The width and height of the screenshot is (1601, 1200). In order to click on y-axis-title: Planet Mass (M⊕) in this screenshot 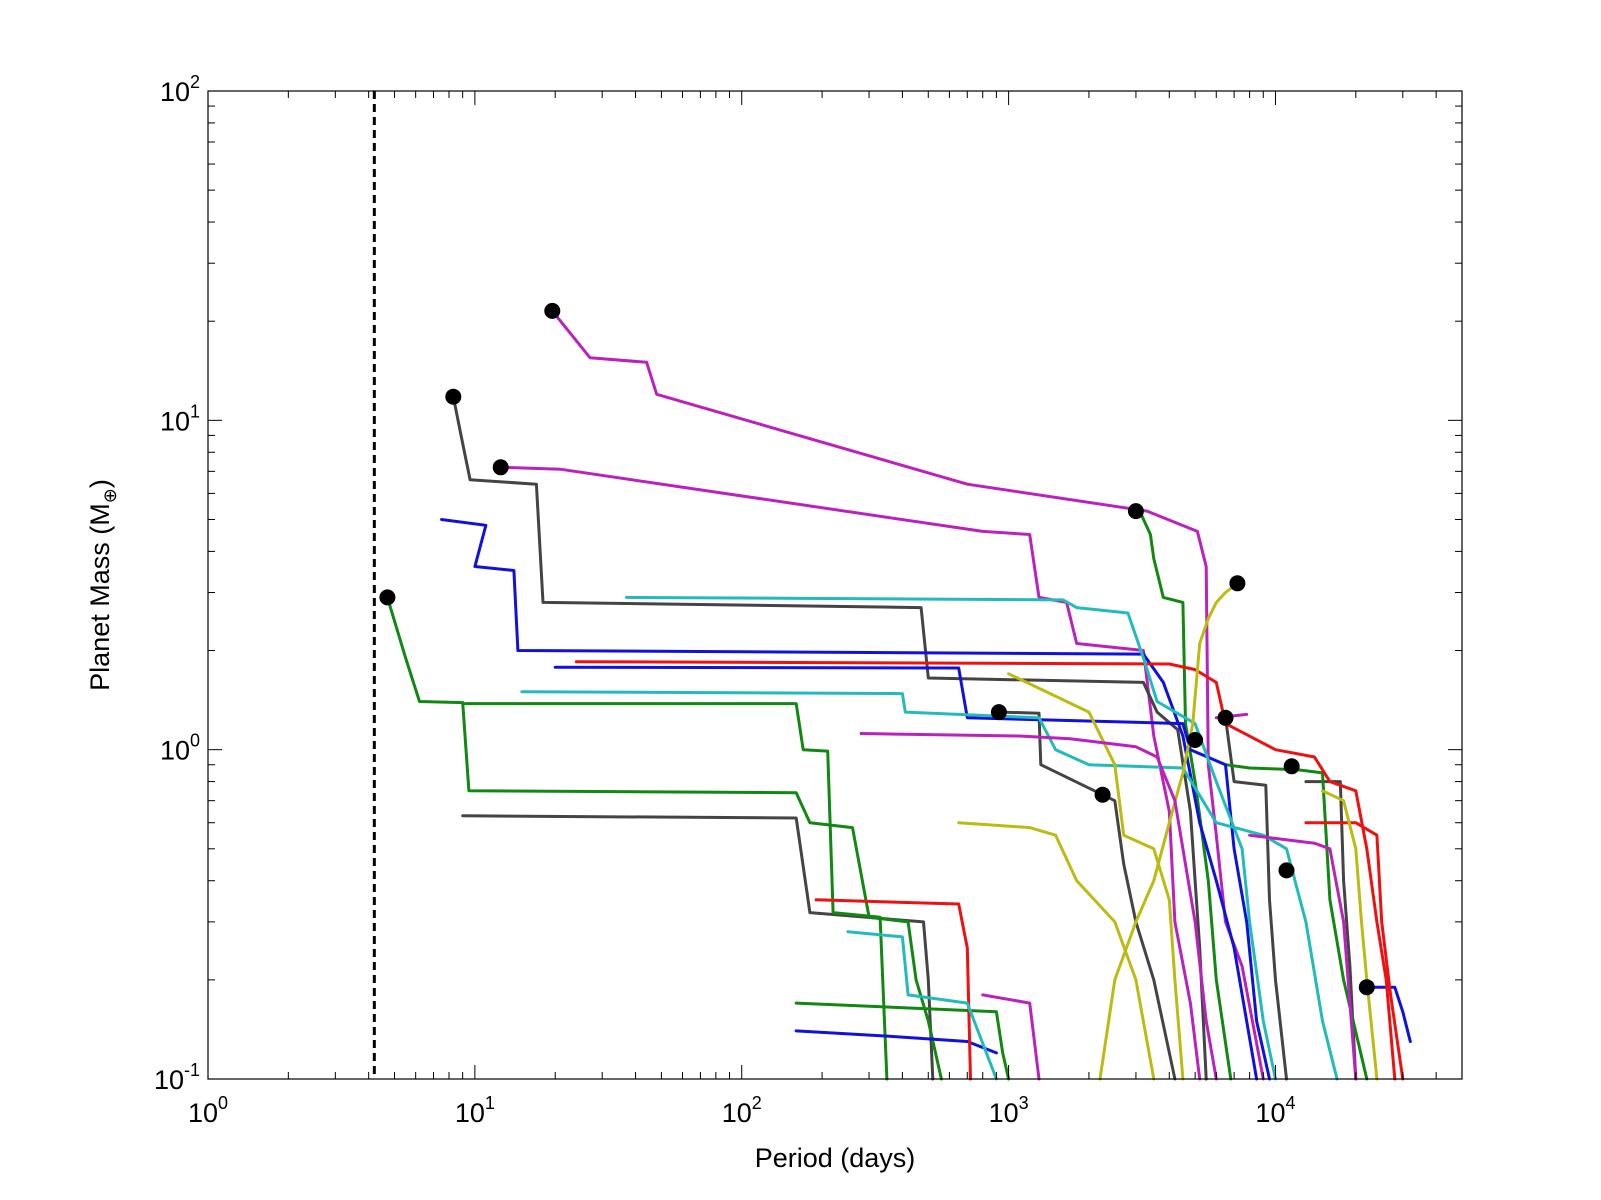, I will do `click(102, 585)`.